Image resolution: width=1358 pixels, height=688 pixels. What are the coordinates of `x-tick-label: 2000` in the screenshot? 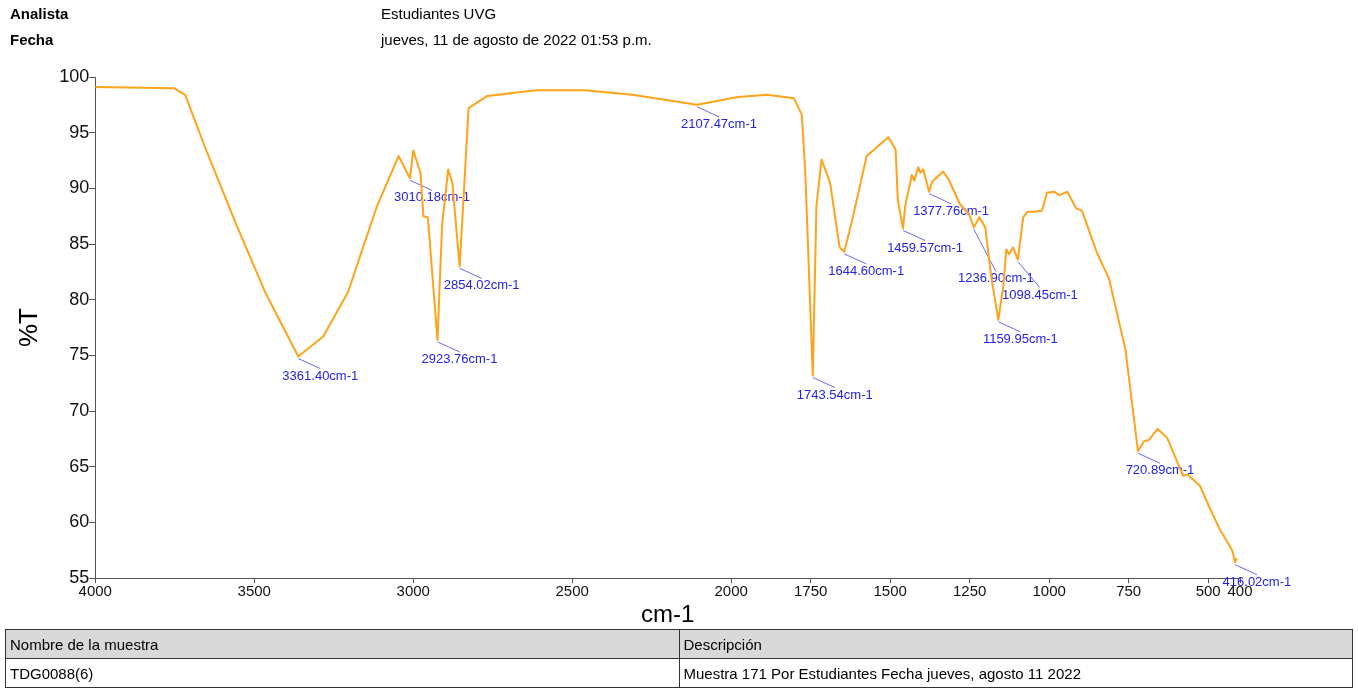 It's located at (731, 591).